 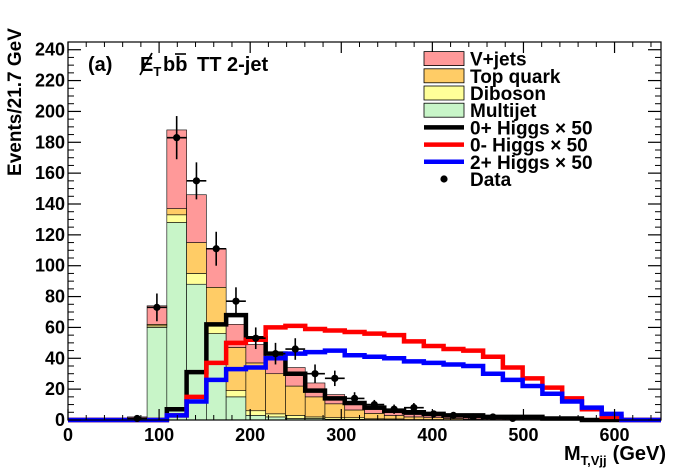 I want to click on y-tick-label-240: 240, so click(x=50, y=50).